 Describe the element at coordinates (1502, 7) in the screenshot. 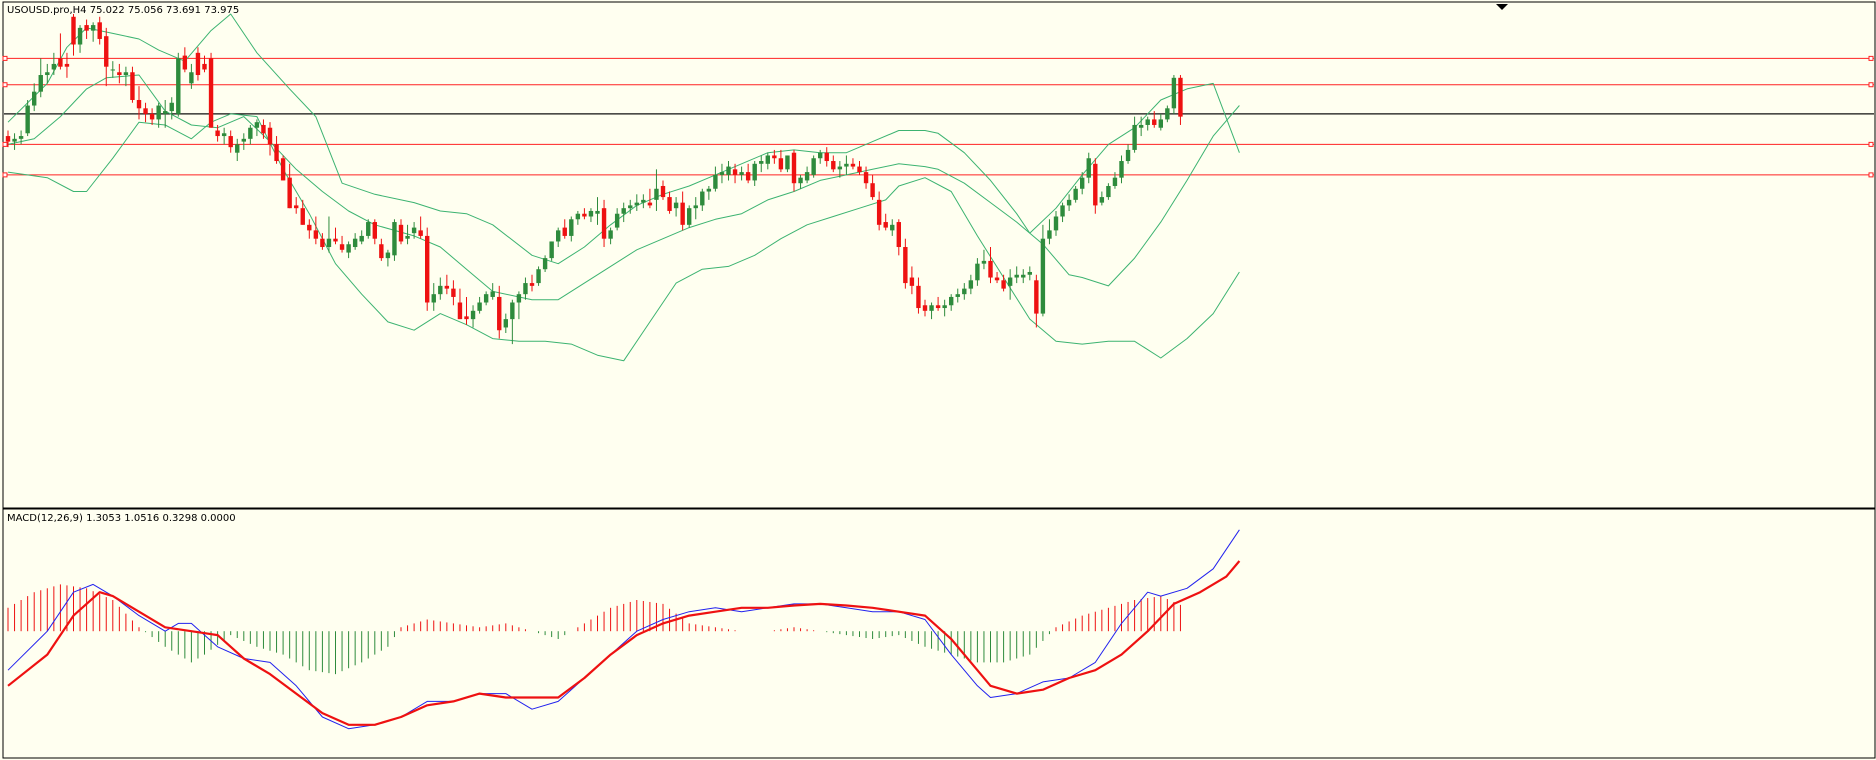

I see `shift-marker-icon` at that location.